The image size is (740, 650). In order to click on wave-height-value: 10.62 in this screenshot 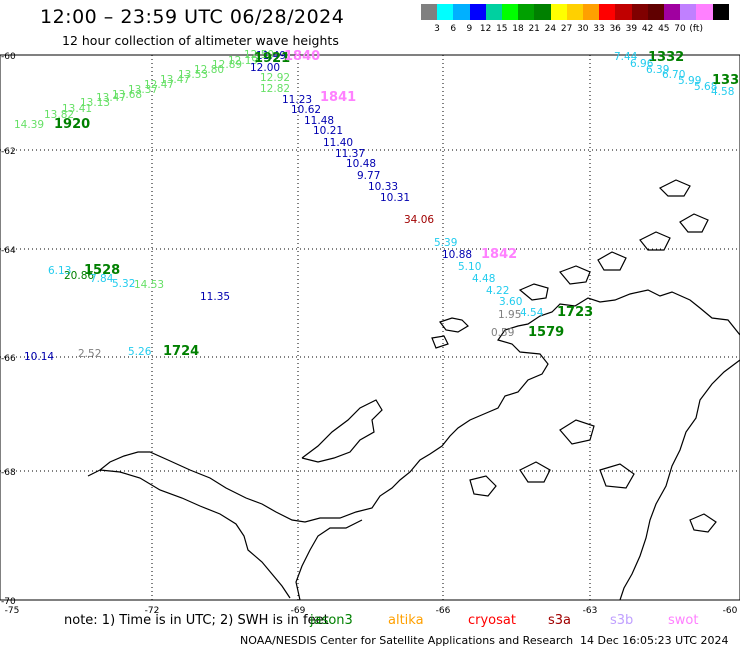, I will do `click(306, 110)`.